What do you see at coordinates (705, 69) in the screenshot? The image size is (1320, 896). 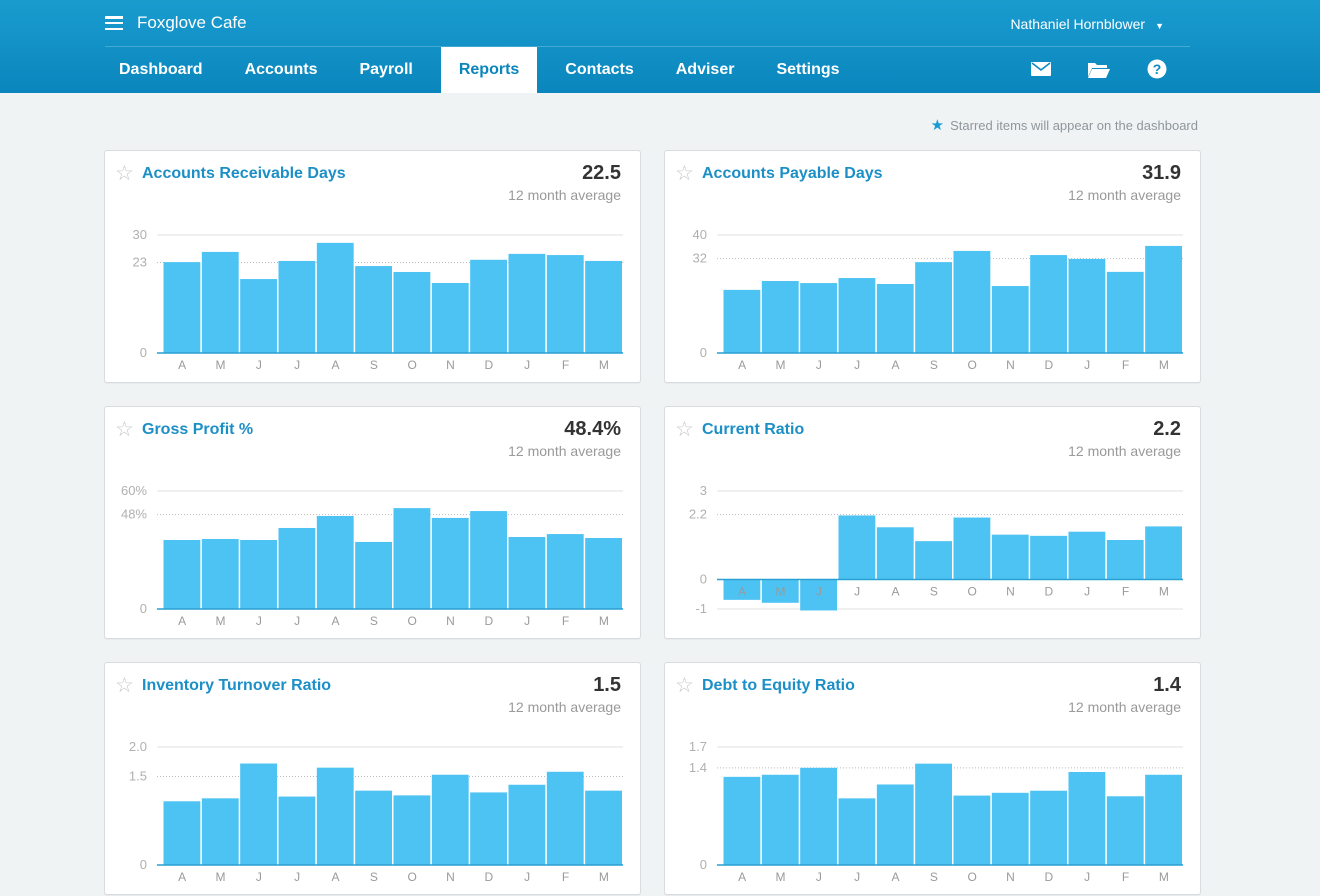 I see `nav-tab-adviser: Adviser` at bounding box center [705, 69].